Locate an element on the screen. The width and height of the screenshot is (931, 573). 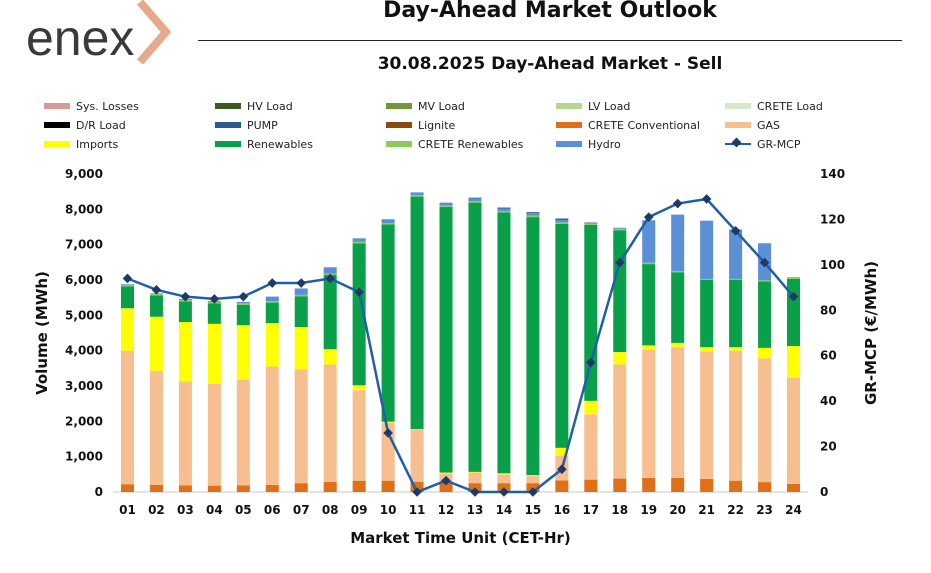
legend-item-gr-mcp: GR-MCP is located at coordinates (763, 144).